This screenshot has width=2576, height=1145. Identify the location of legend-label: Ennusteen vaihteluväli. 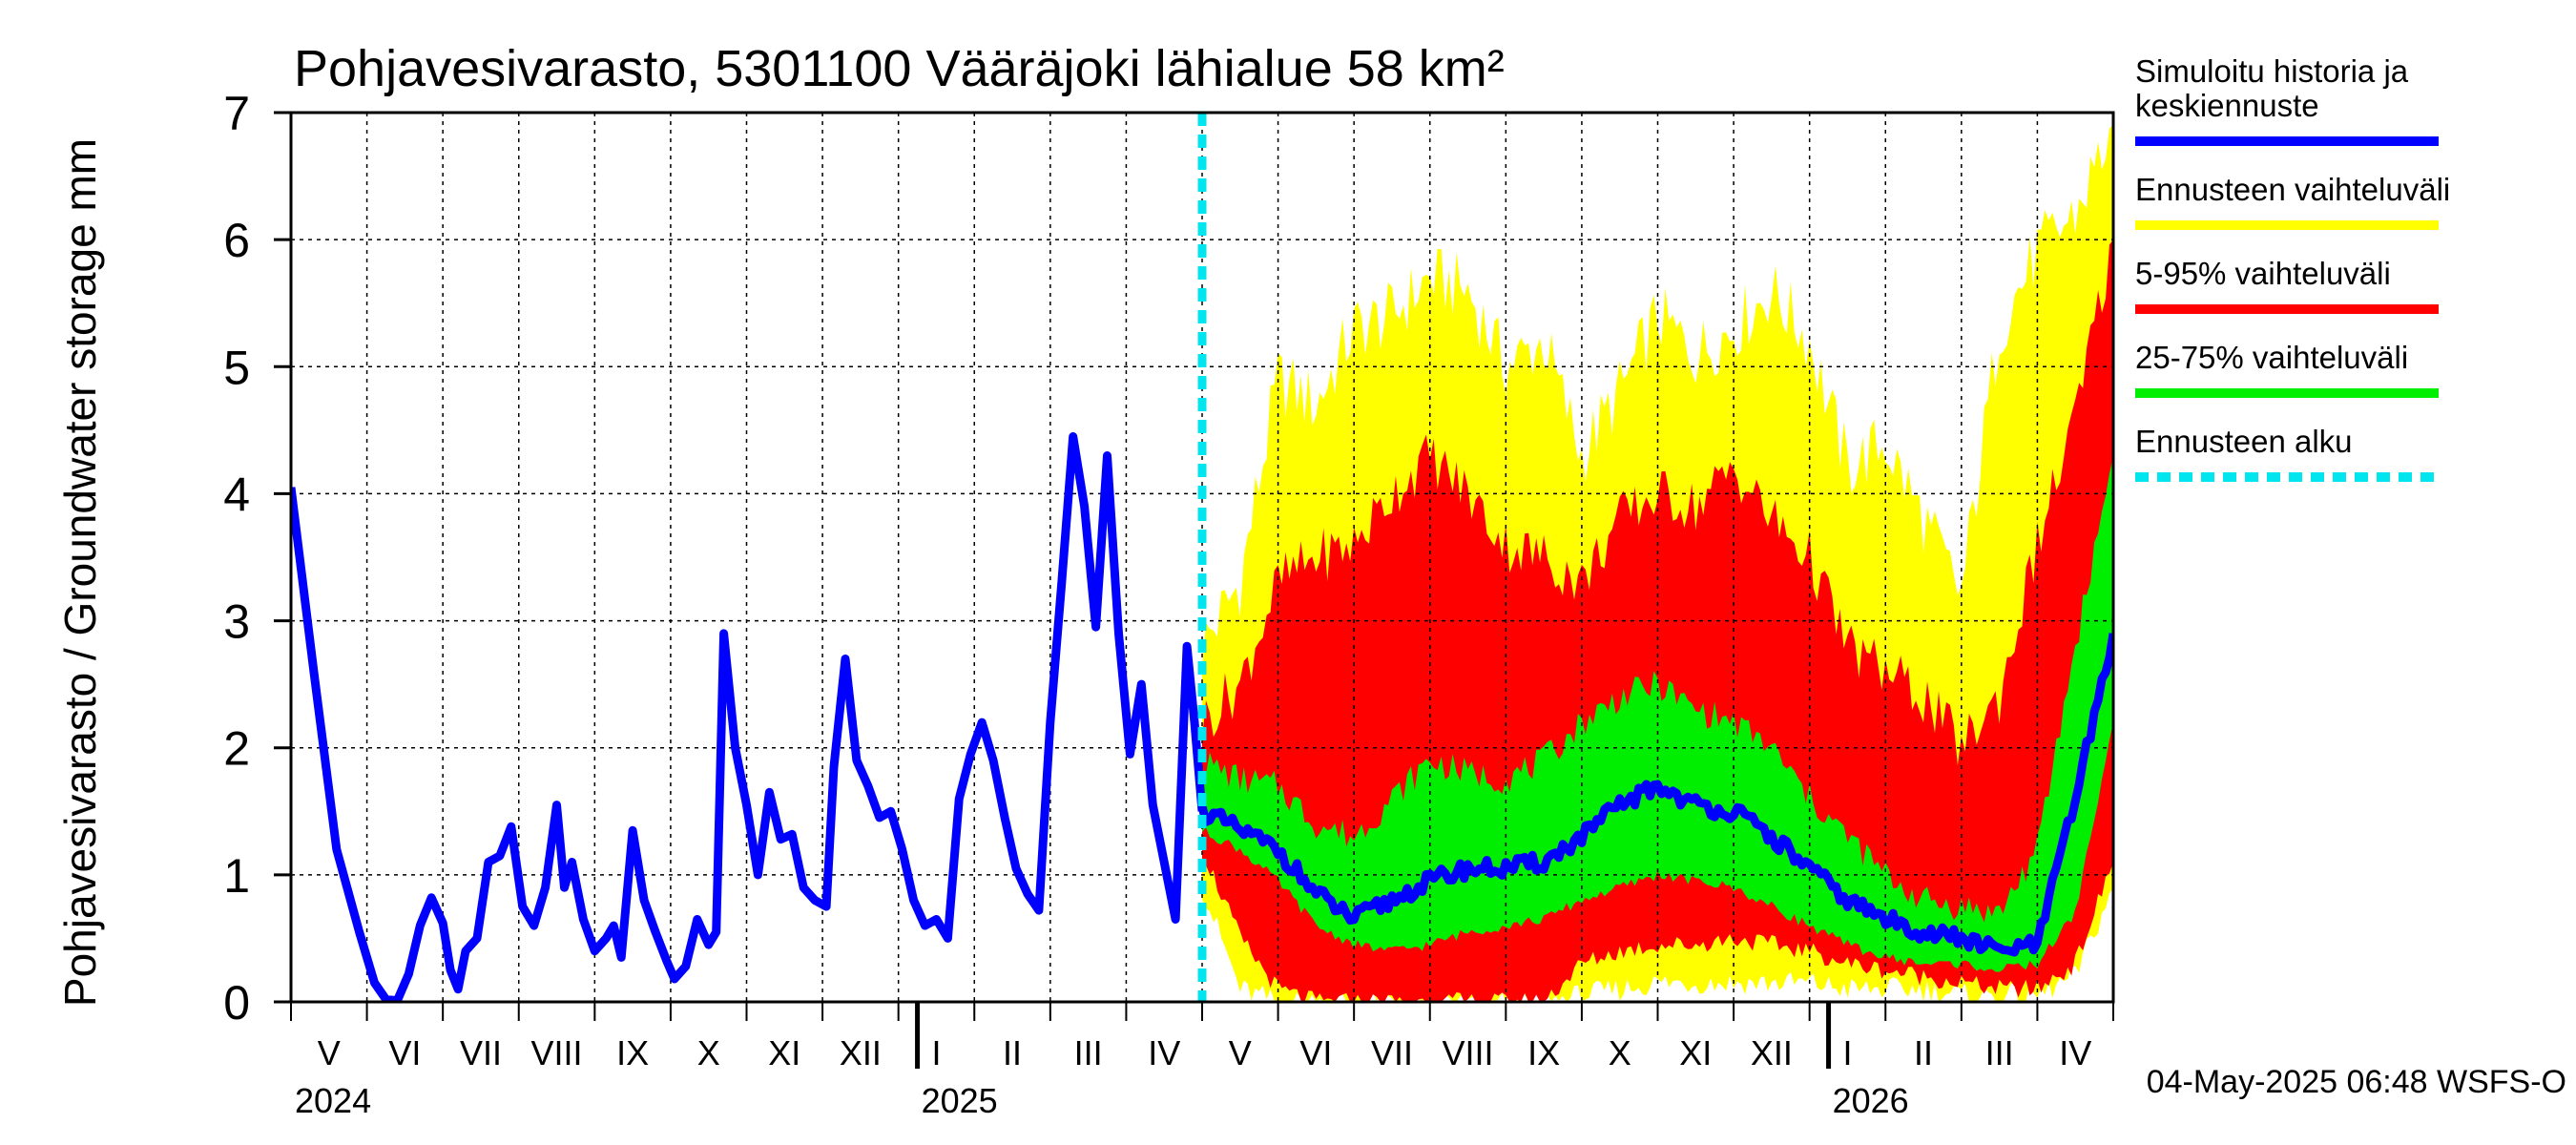
(2292, 189).